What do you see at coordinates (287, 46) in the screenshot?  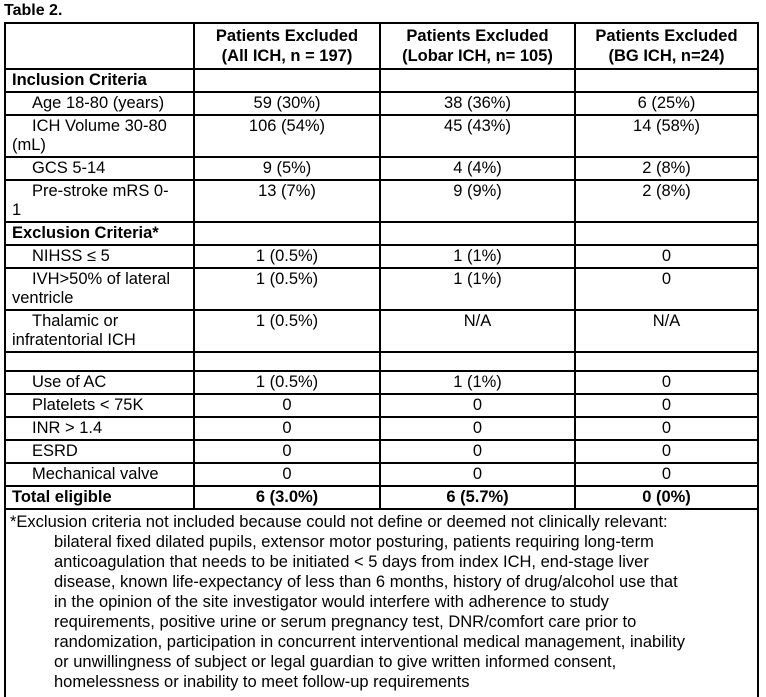 I see `column-header: Patients Excluded (All ICH, n = 197)` at bounding box center [287, 46].